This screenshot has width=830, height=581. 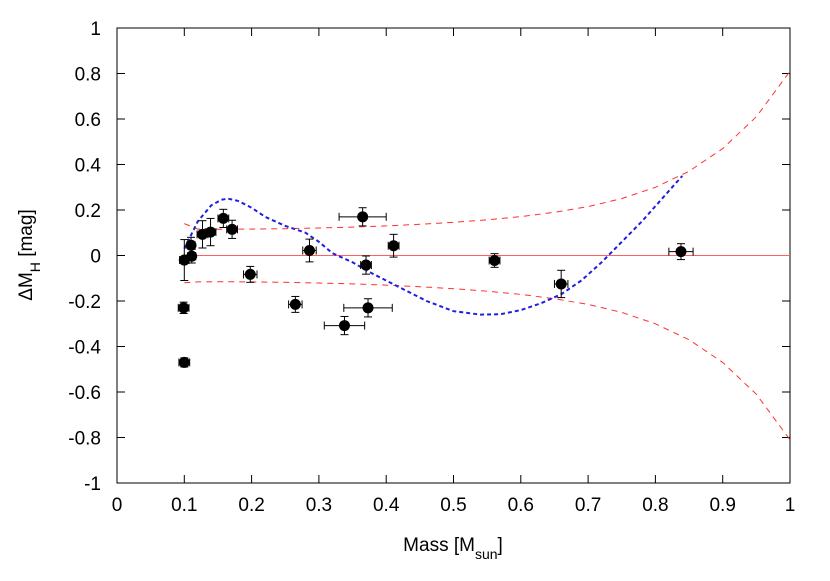 I want to click on x-tick-labels: 0 0.1 0.2 0.3 0.4 0.5 0.6 0.7 0.8 0.9 1, so click(x=454, y=505).